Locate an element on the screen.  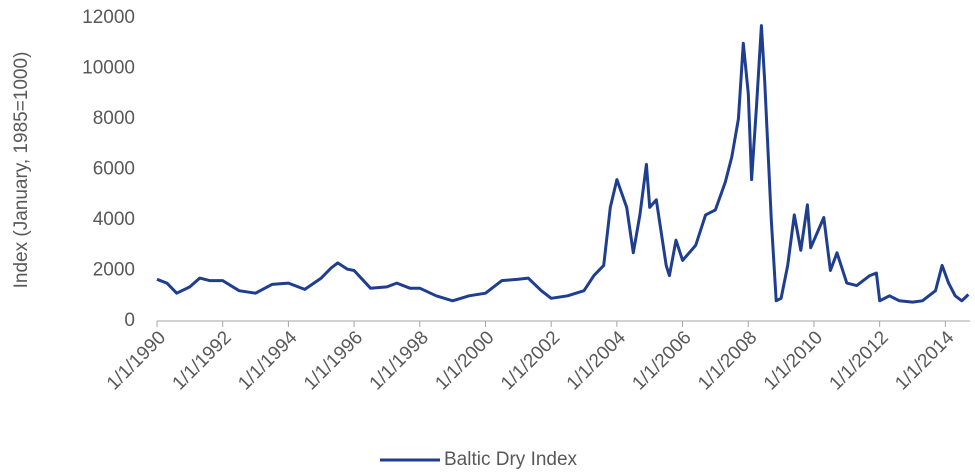
x-tick-label: 1/1/2014 is located at coordinates (924, 360).